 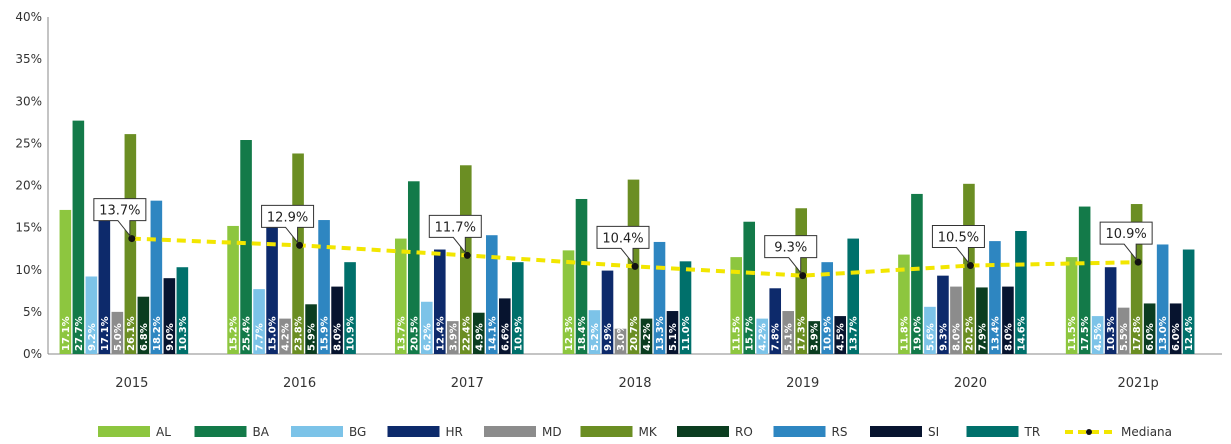 What do you see at coordinates (466, 333) in the screenshot?
I see `bar-value-label: 22.4%` at bounding box center [466, 333].